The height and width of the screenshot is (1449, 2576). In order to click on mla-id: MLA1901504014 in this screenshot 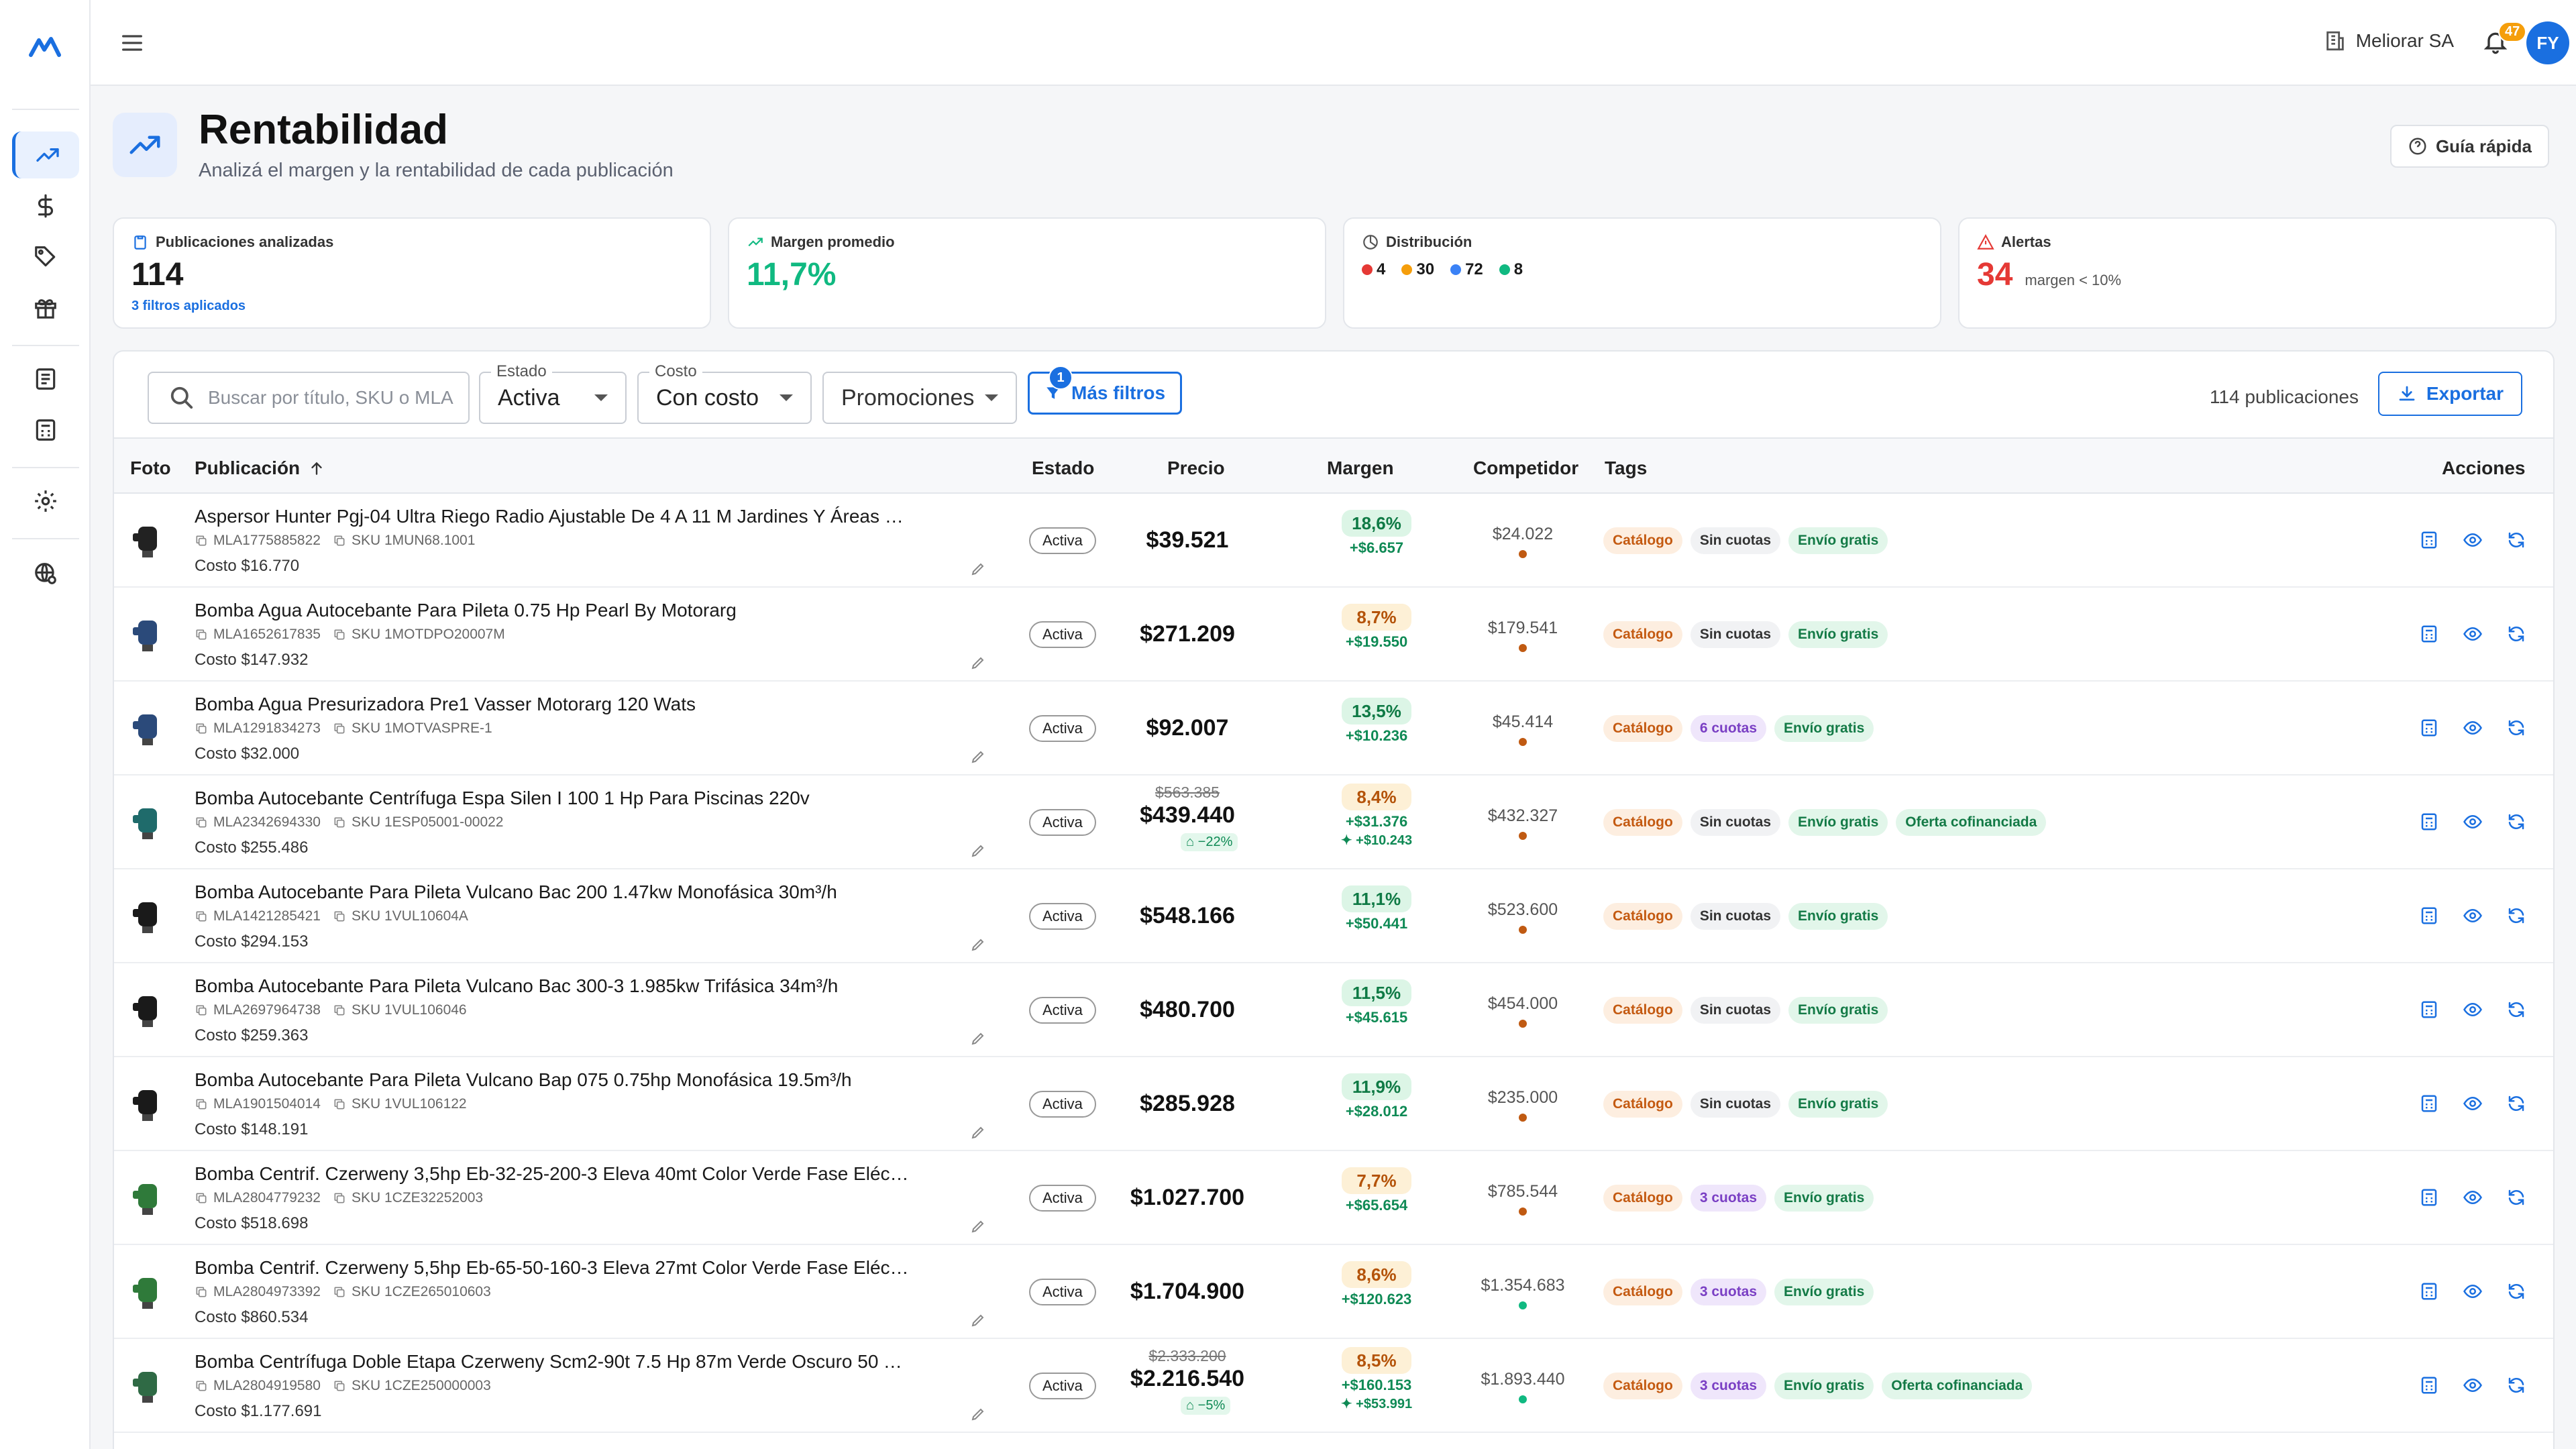, I will do `click(258, 1104)`.